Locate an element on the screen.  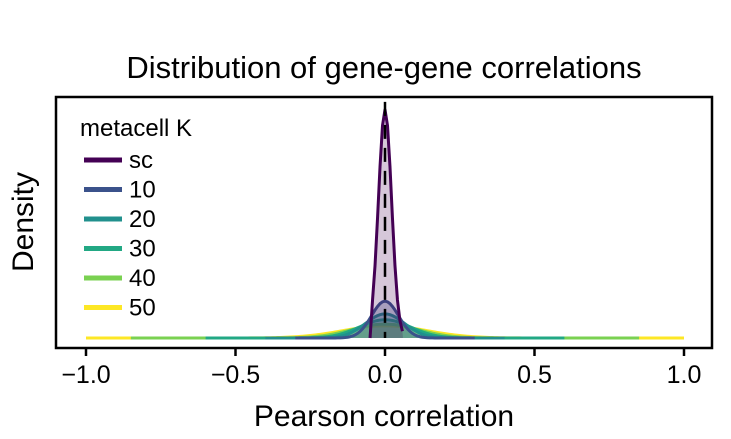
legend-title: metacell K is located at coordinates (136, 128).